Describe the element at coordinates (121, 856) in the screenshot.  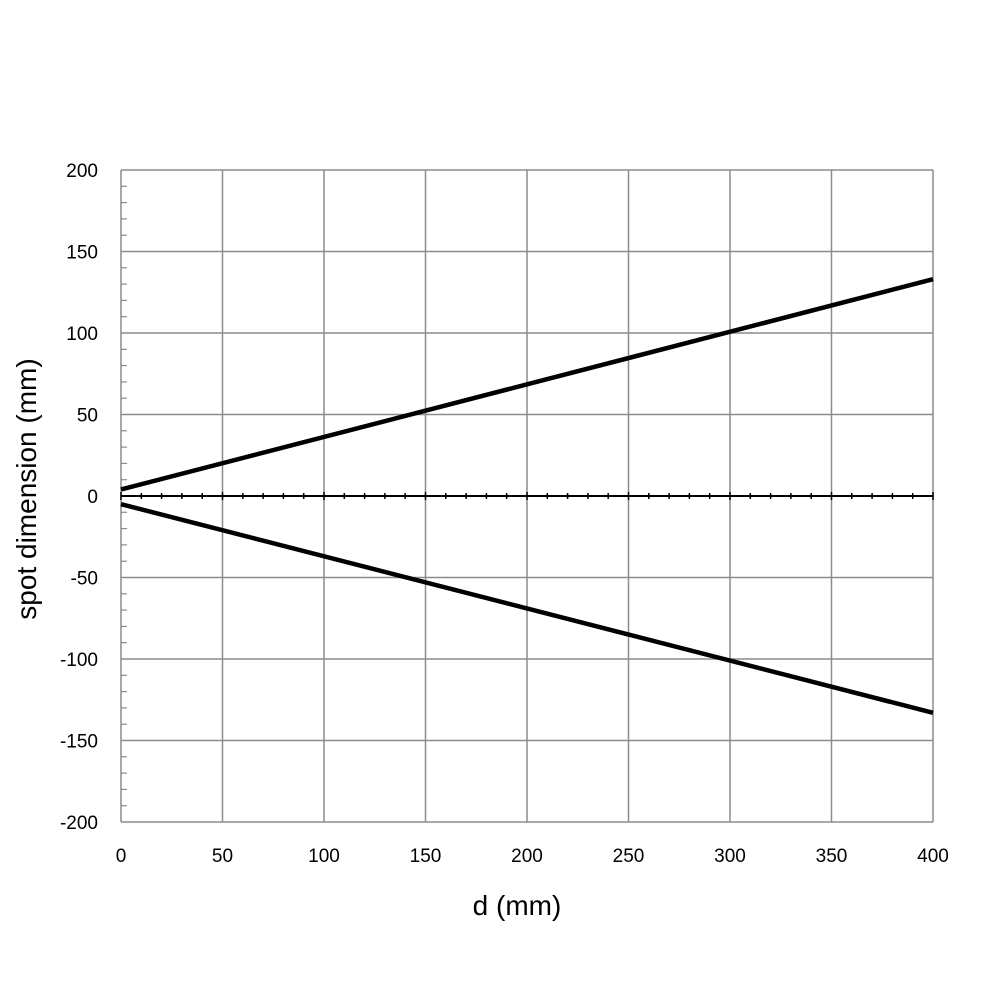
I see `x-tick-label: 0` at that location.